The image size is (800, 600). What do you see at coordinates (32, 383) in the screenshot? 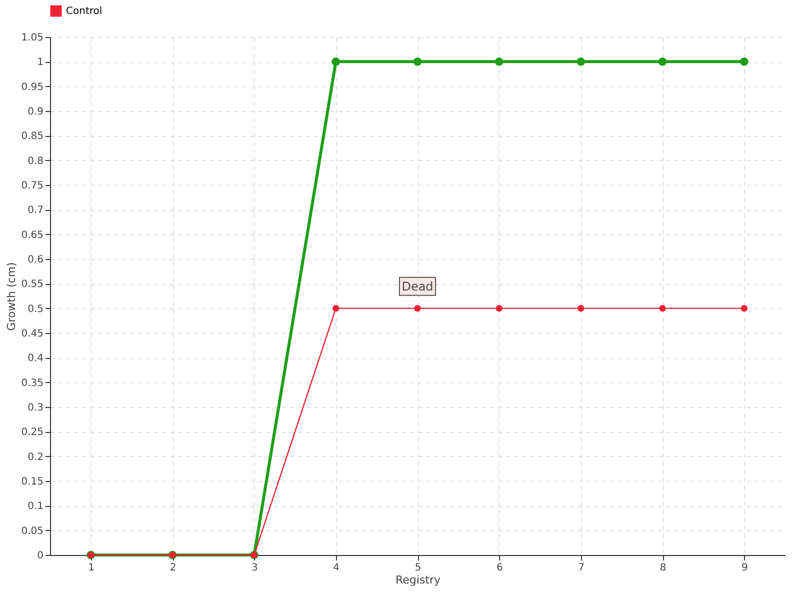
I see `y-tick-label: 0.35` at bounding box center [32, 383].